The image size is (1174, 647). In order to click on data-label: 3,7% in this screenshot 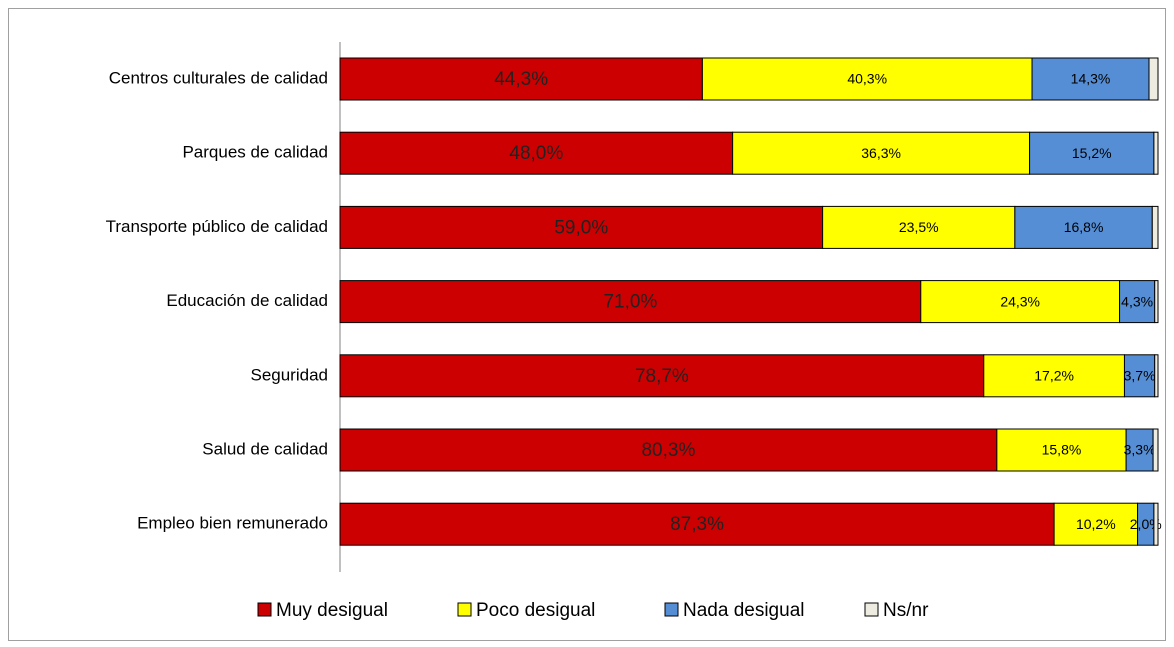, I will do `click(1140, 376)`.